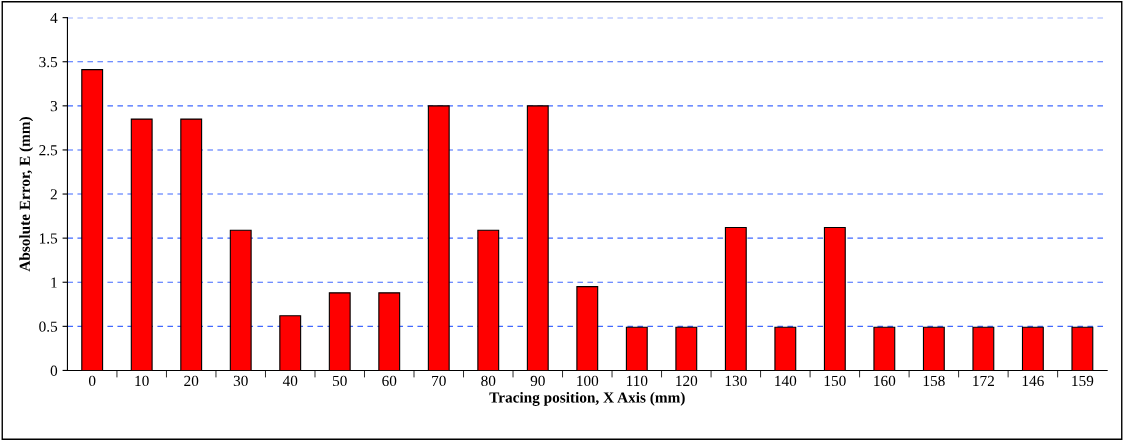 The image size is (1124, 441). Describe the element at coordinates (587, 398) in the screenshot. I see `x-axis-title: Tracing position, X Axis (mm)` at that location.